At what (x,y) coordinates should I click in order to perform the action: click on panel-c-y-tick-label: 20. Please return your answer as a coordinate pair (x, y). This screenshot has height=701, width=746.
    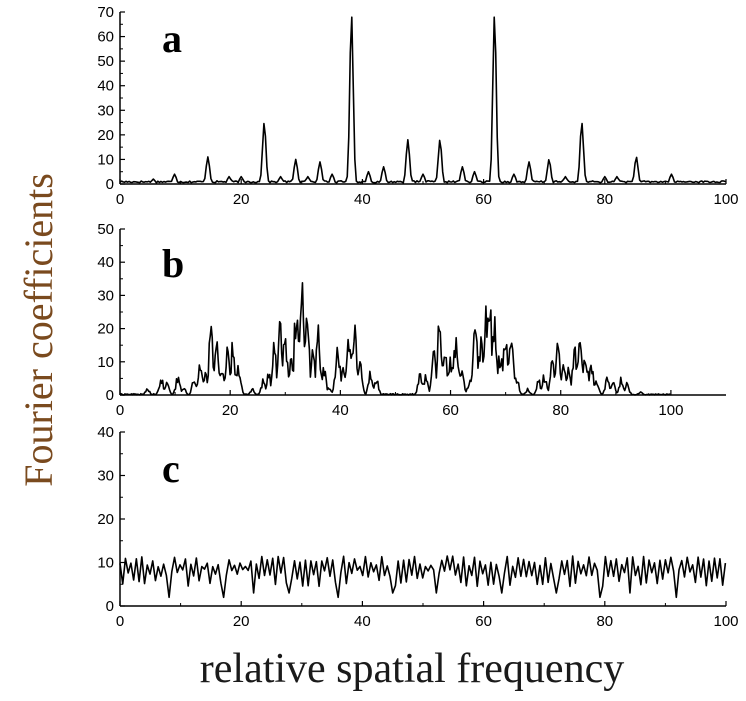
    Looking at the image, I should click on (105, 519).